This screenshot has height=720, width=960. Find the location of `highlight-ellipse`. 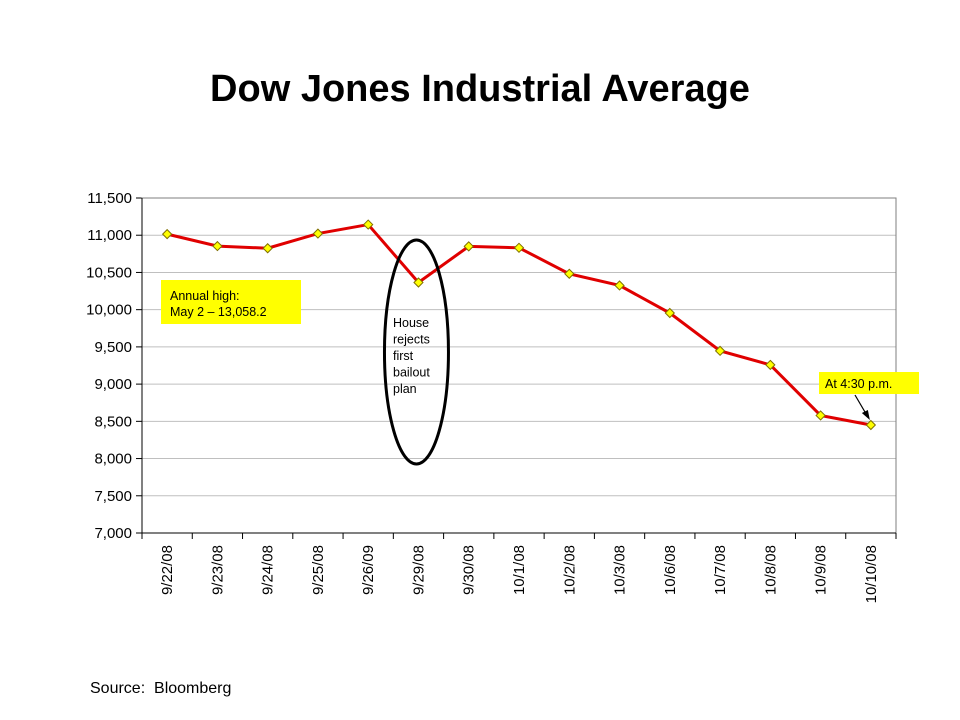

highlight-ellipse is located at coordinates (416, 352).